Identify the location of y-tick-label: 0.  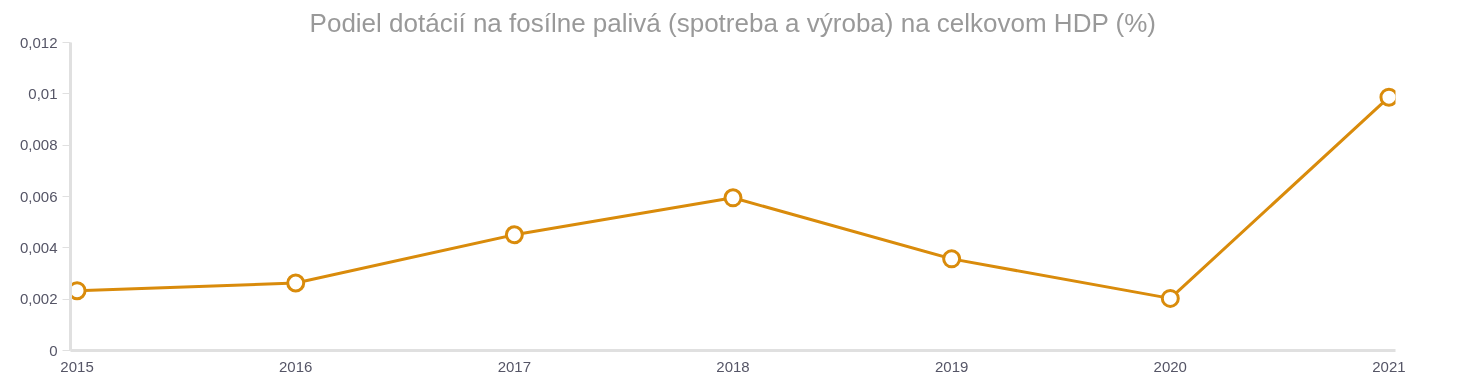
(53, 350).